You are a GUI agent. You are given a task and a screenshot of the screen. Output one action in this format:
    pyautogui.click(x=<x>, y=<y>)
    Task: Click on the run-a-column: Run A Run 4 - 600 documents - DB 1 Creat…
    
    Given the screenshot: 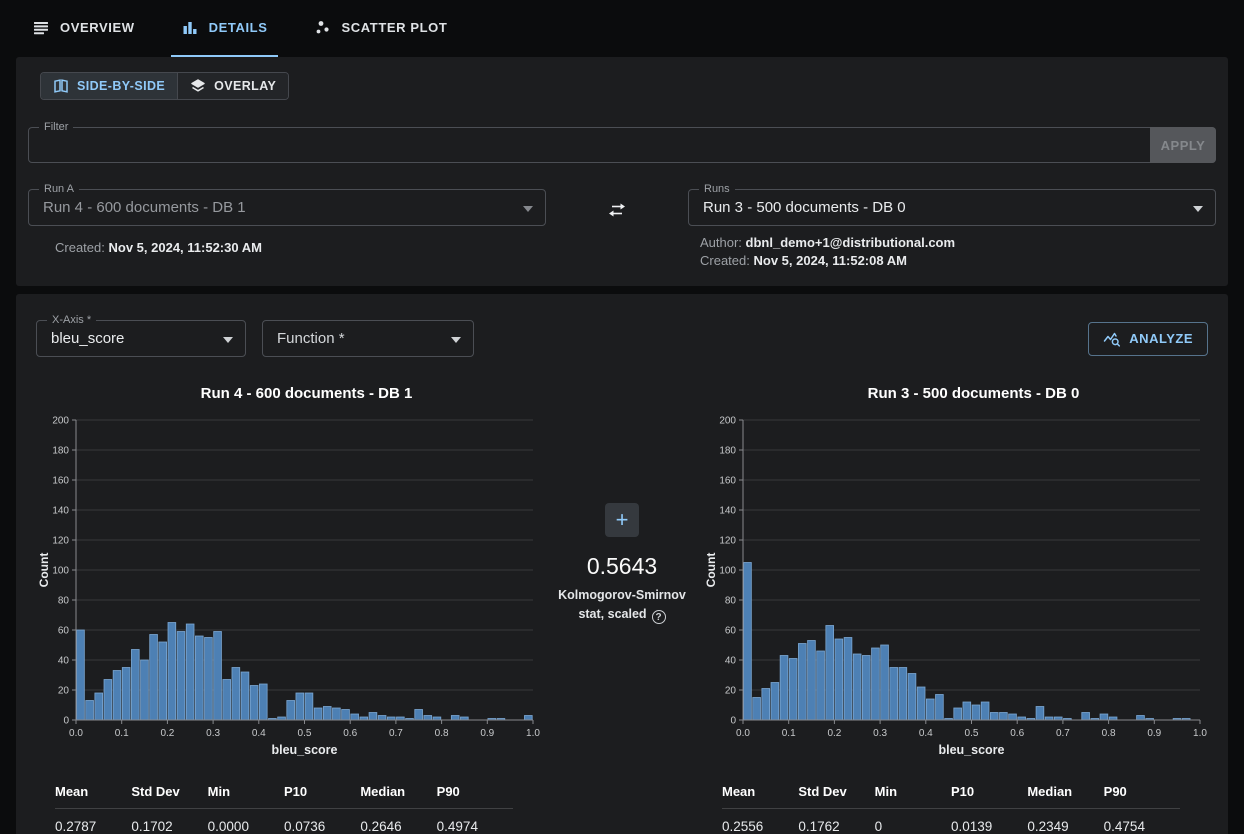 What is the action you would take?
    pyautogui.click(x=287, y=220)
    